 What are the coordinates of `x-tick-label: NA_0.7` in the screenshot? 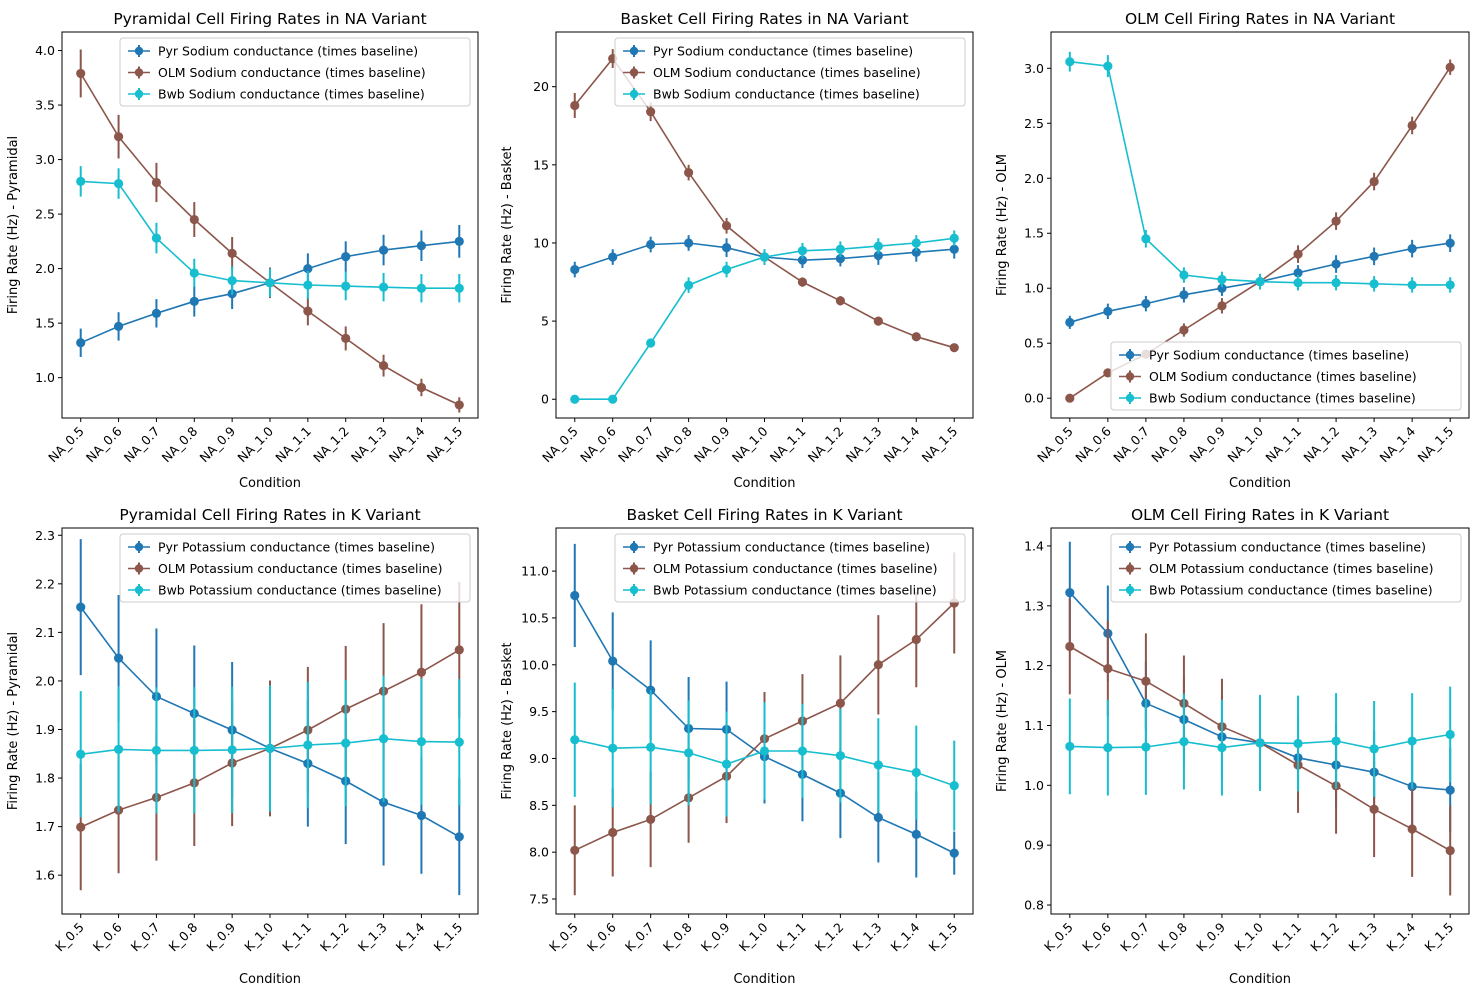 It's located at (142, 445).